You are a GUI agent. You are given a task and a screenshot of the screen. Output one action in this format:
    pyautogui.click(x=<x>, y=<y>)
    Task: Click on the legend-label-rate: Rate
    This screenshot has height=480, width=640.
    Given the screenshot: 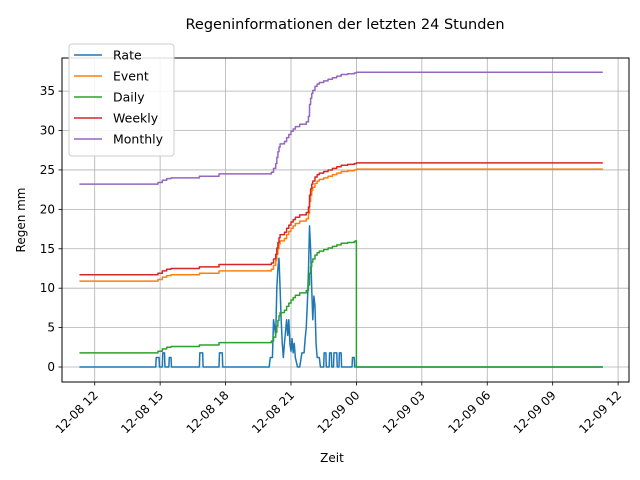 What is the action you would take?
    pyautogui.click(x=127, y=55)
    